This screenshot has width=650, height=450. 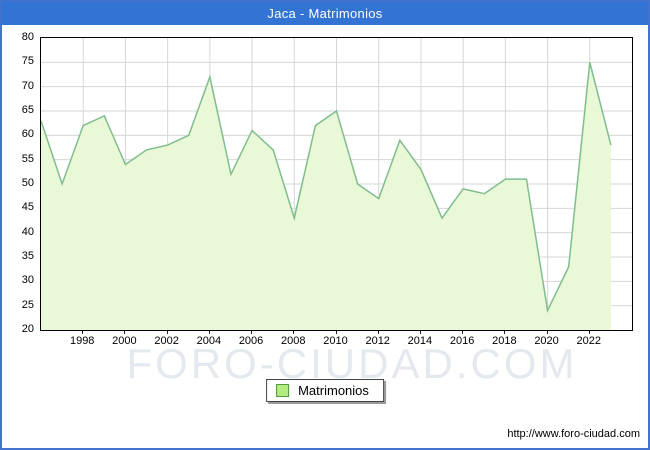 I want to click on y-tick-label: 30, so click(x=27, y=280).